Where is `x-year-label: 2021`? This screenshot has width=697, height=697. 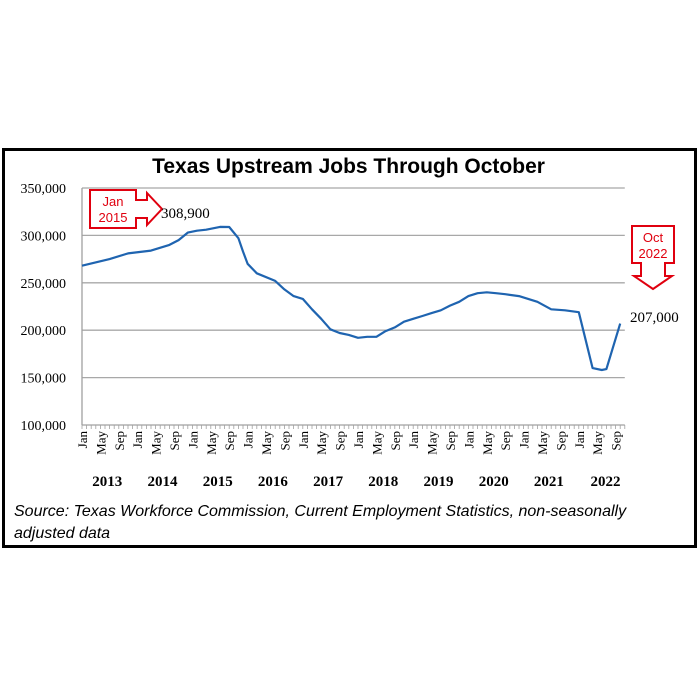 x-year-label: 2021 is located at coordinates (549, 482).